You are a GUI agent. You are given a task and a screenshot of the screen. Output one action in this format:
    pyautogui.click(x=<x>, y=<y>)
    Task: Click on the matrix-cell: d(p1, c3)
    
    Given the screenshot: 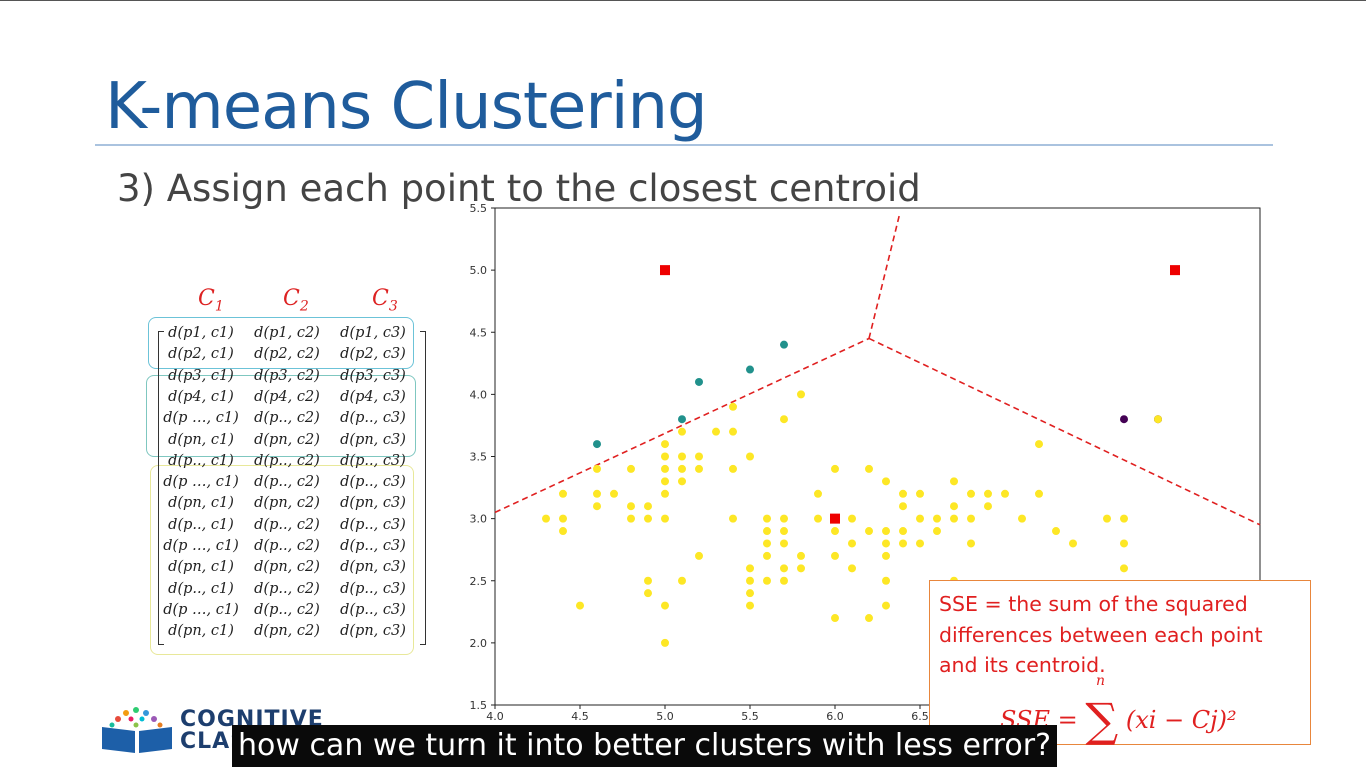 What is the action you would take?
    pyautogui.click(x=373, y=333)
    